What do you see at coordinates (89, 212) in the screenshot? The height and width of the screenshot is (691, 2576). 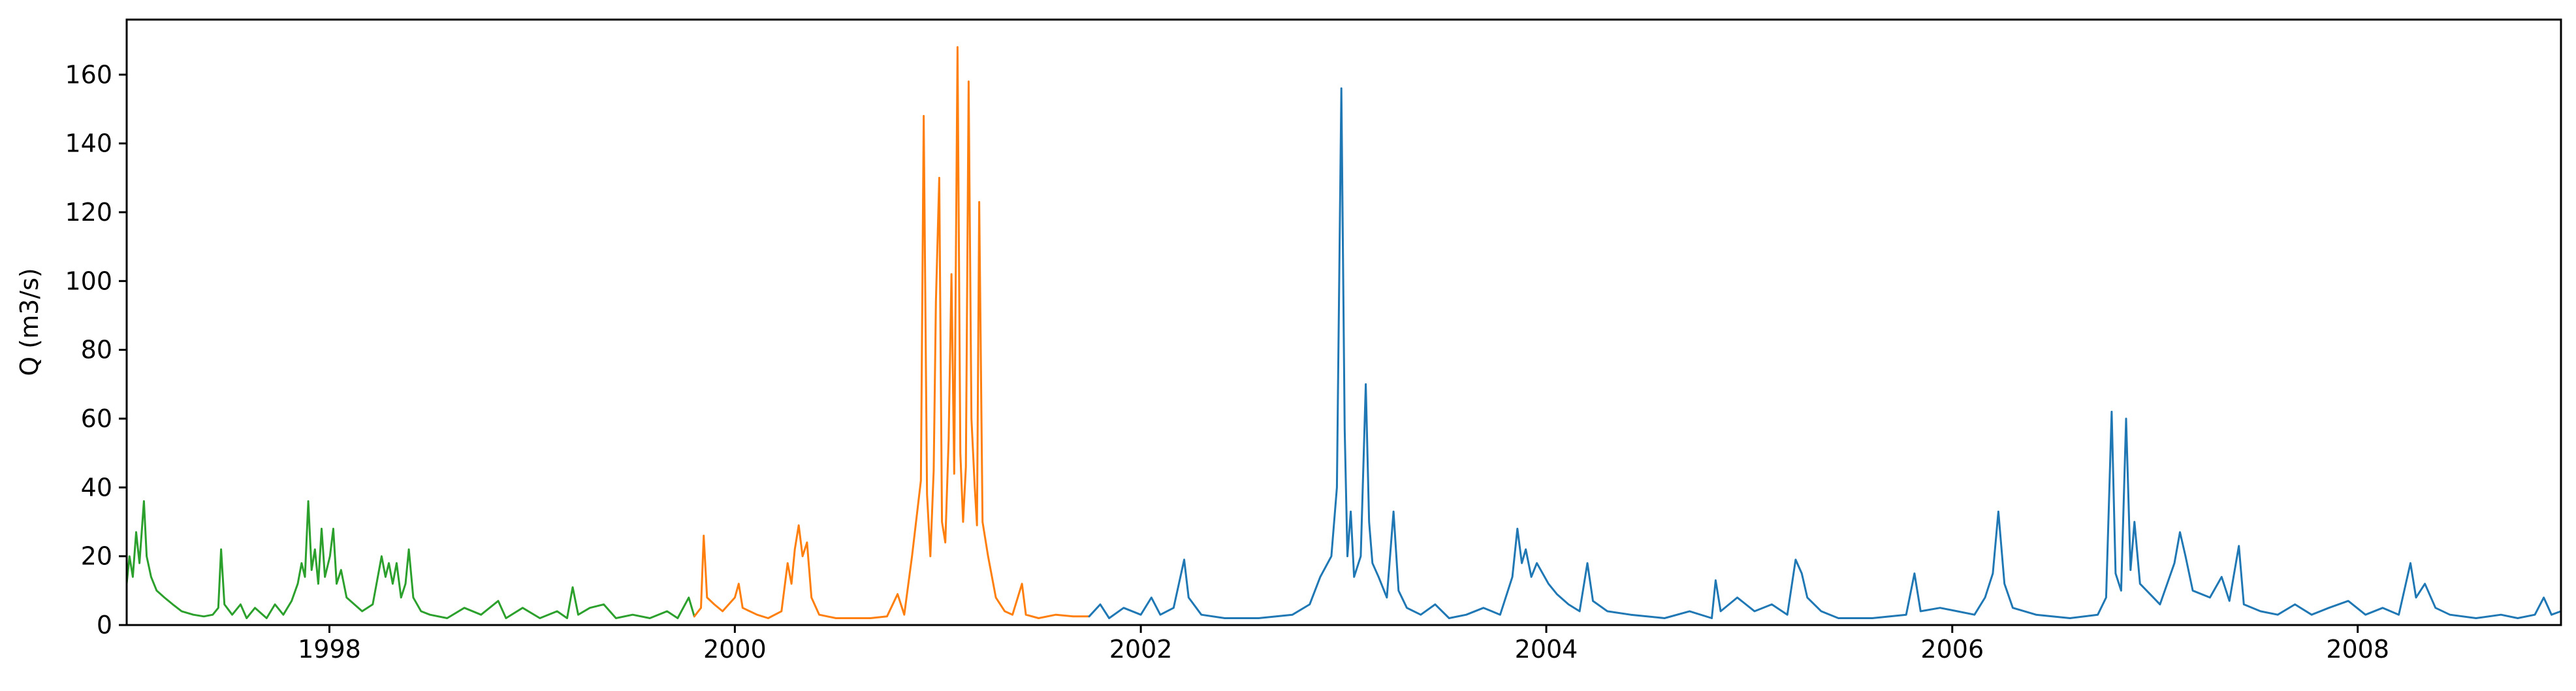 I see `y-tick-label-6: 120` at bounding box center [89, 212].